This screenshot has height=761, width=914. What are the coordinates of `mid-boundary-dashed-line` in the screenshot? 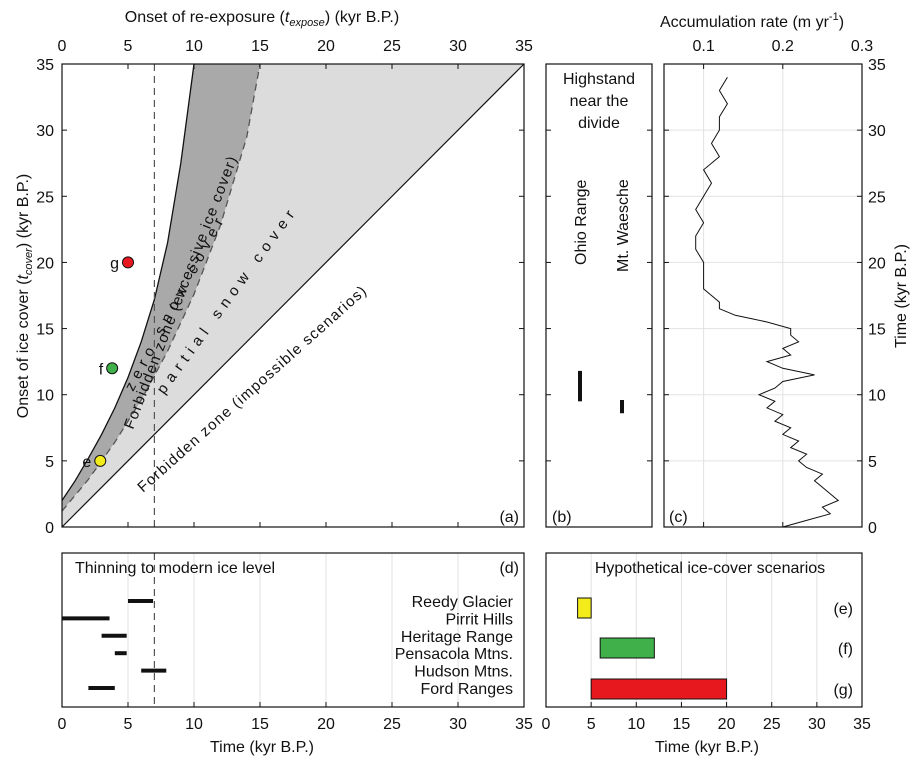 It's located at (161, 287).